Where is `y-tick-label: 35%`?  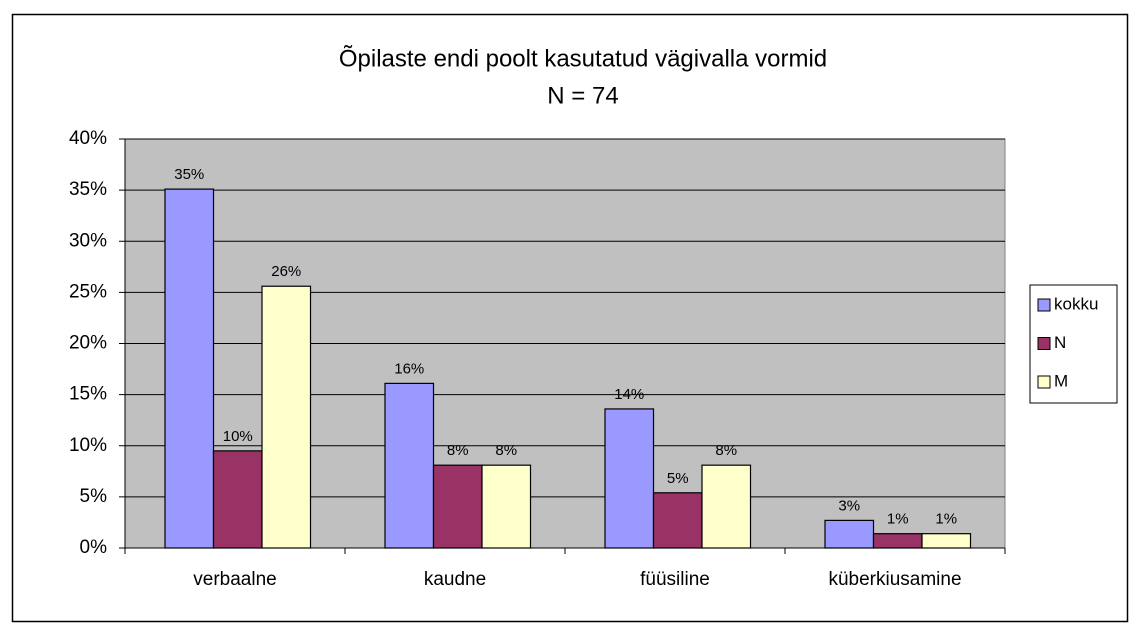 y-tick-label: 35% is located at coordinates (88, 189).